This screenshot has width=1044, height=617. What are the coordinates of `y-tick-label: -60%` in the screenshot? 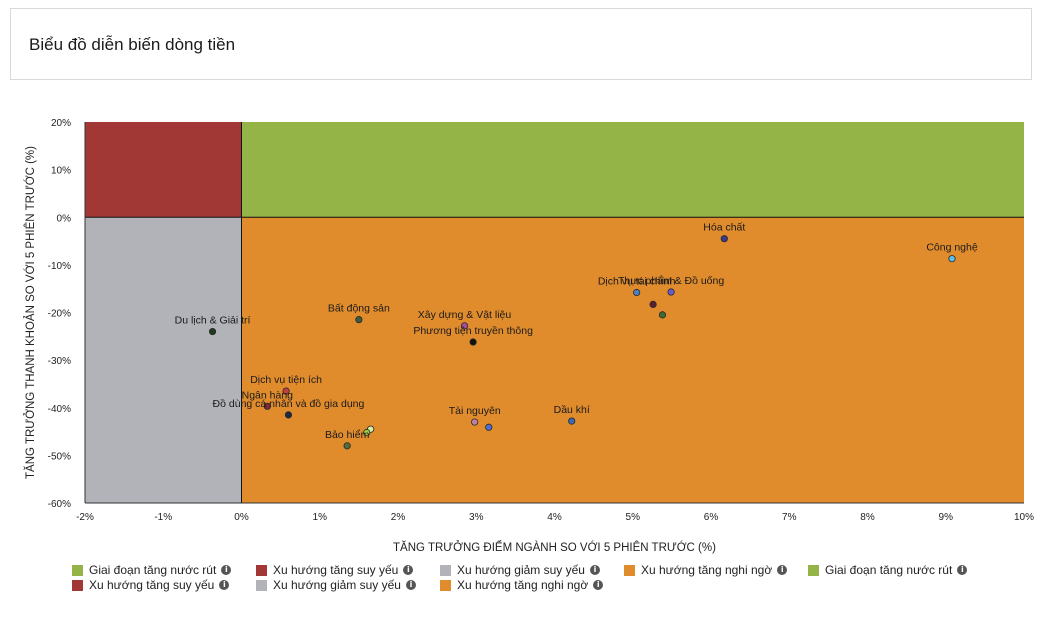 It's located at (59, 504).